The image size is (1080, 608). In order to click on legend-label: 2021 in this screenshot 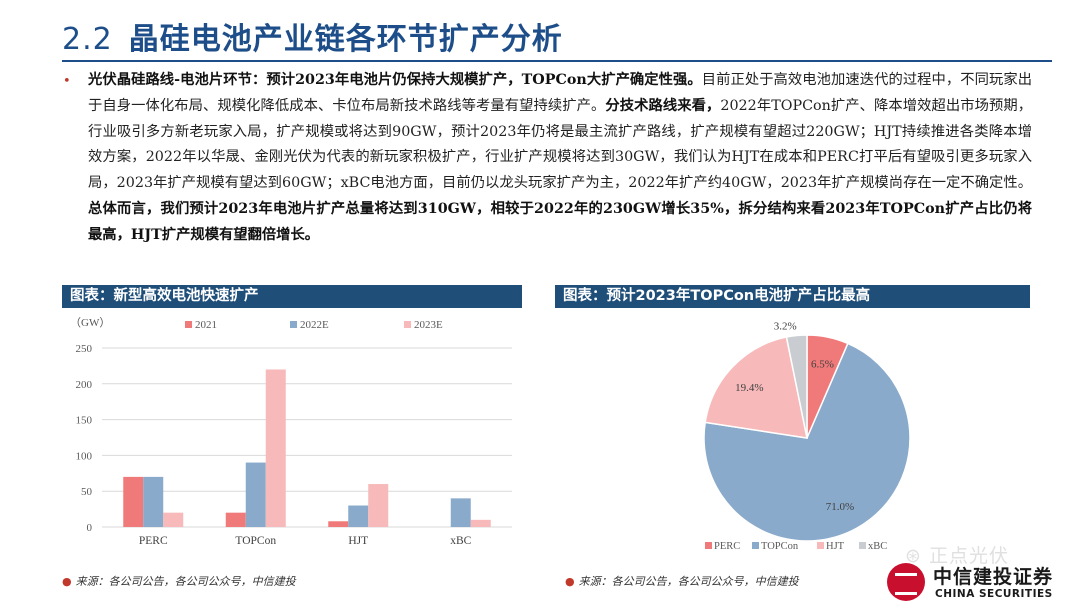, I will do `click(206, 325)`.